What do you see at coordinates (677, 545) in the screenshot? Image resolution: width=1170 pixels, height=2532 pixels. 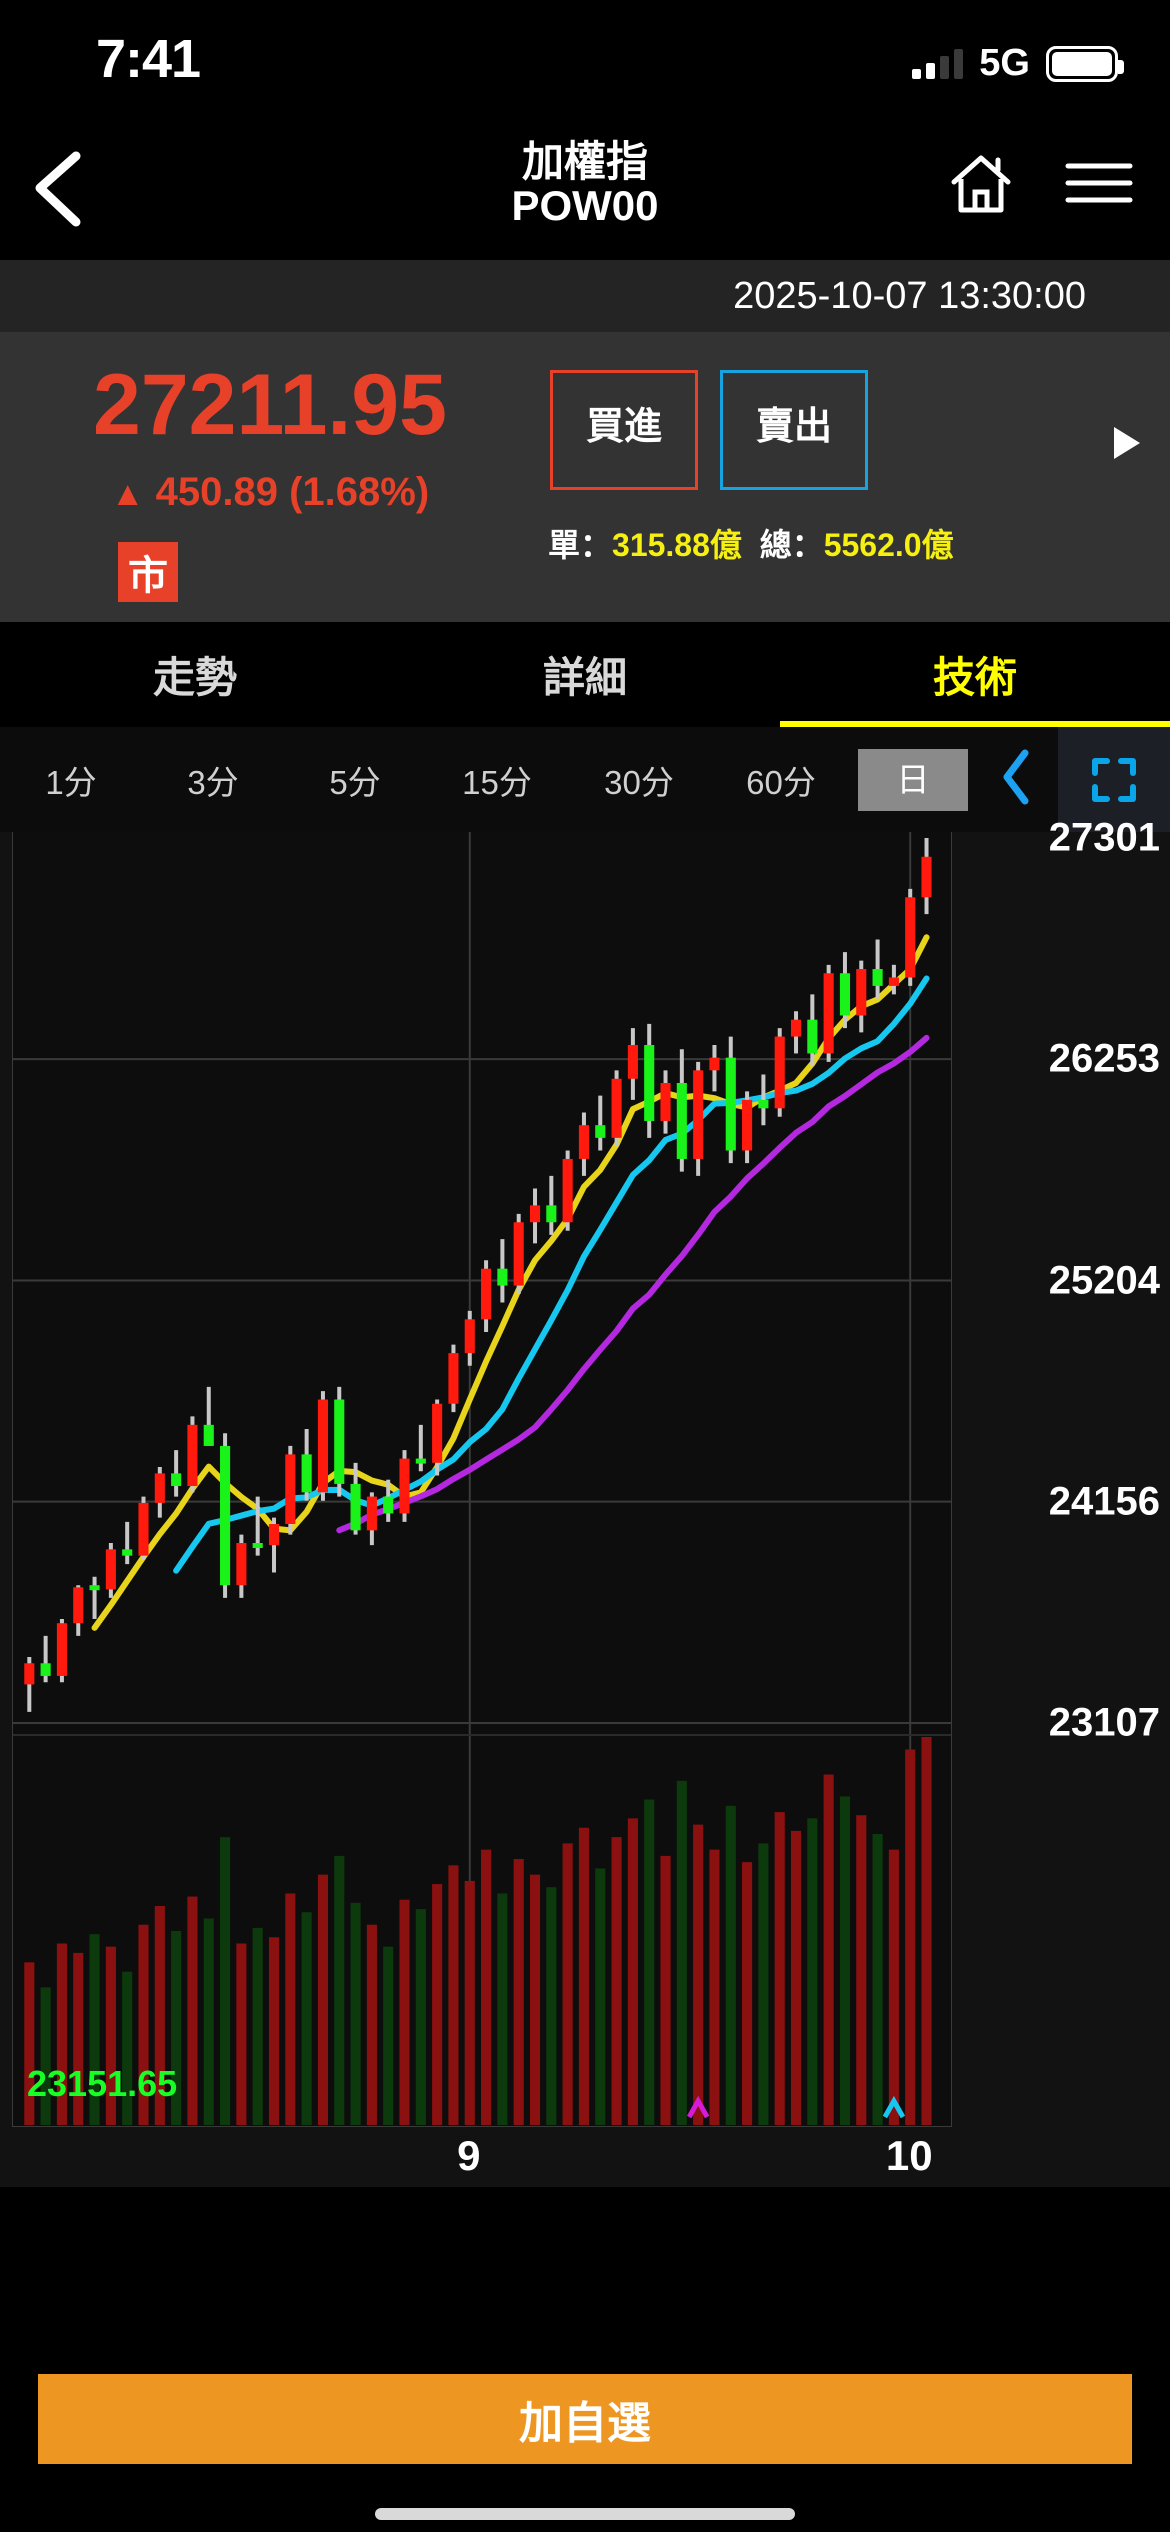 I see `single-volume-value: 315.88億` at bounding box center [677, 545].